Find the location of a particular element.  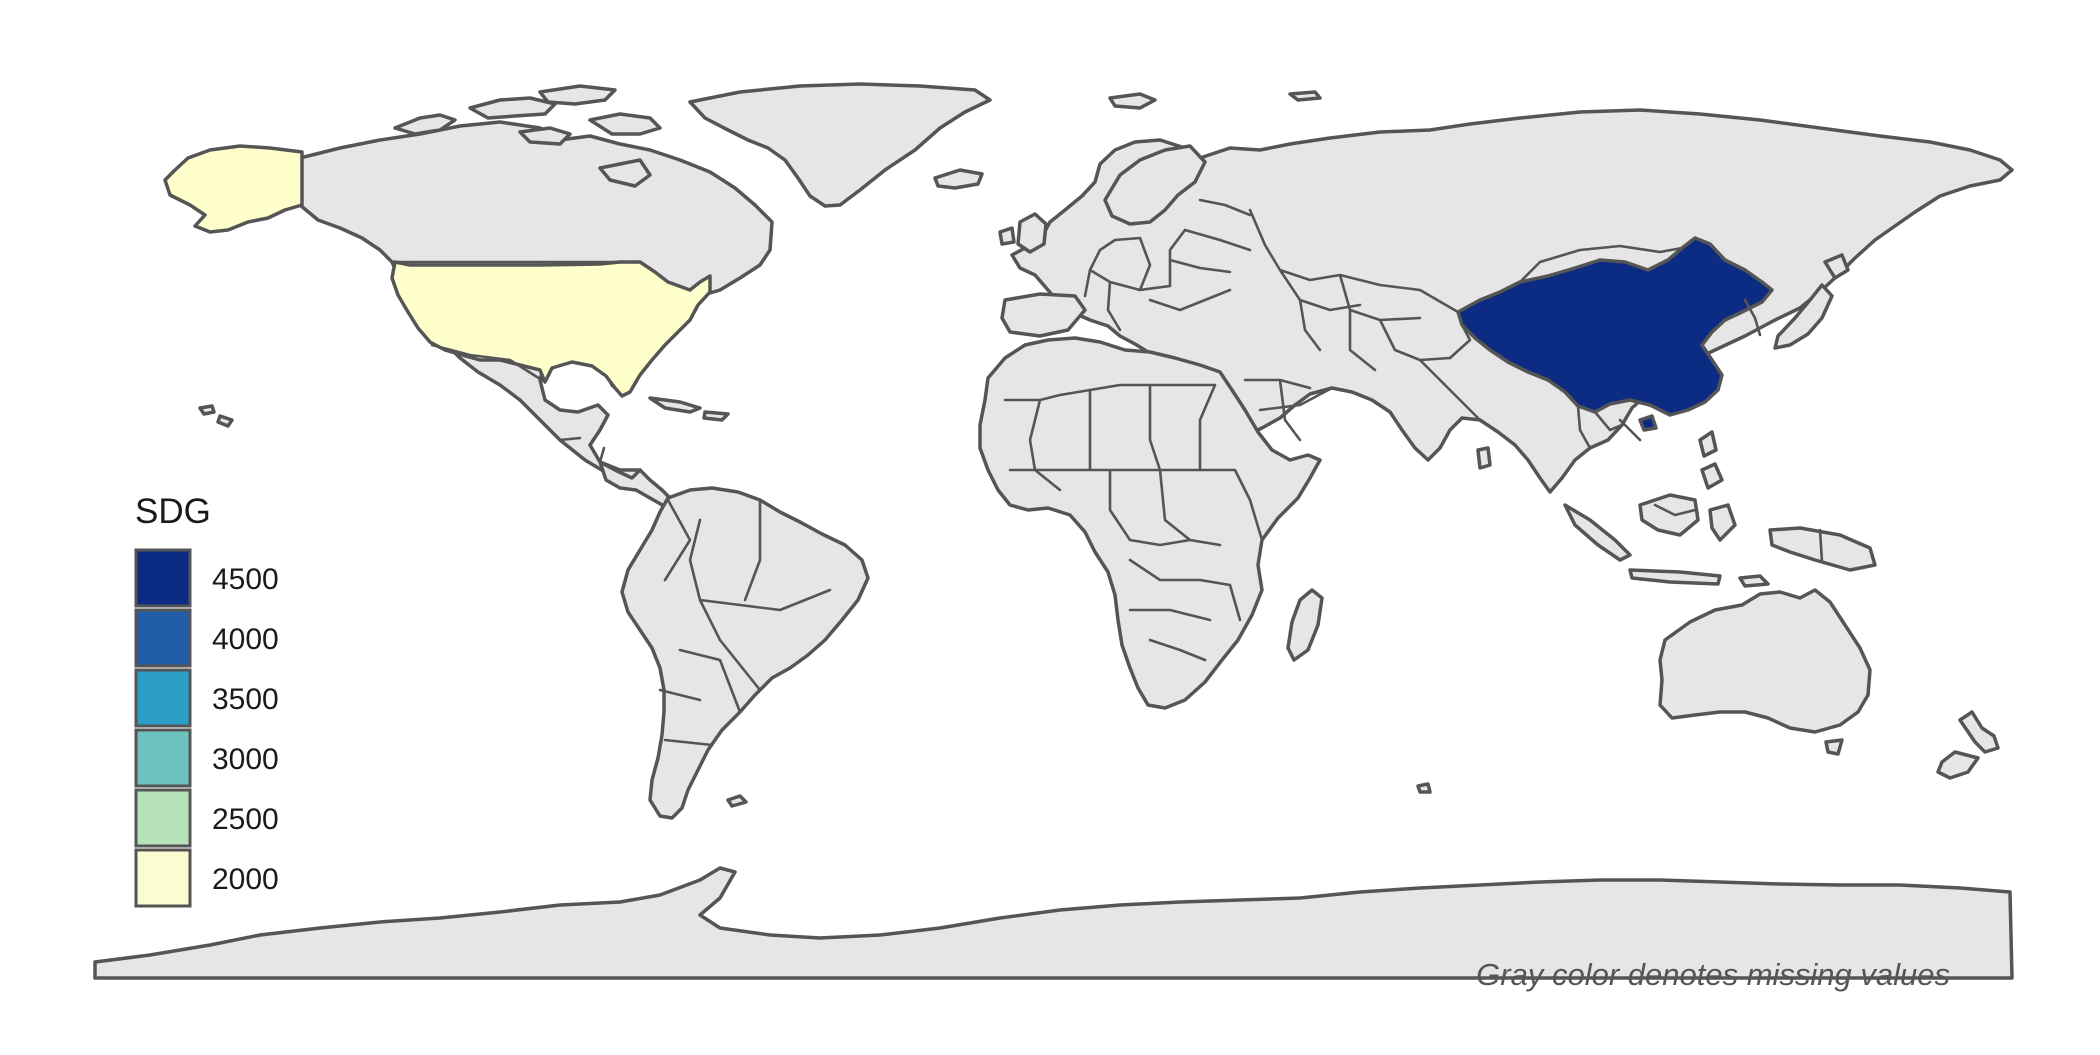

region-united-states is located at coordinates (551, 329).